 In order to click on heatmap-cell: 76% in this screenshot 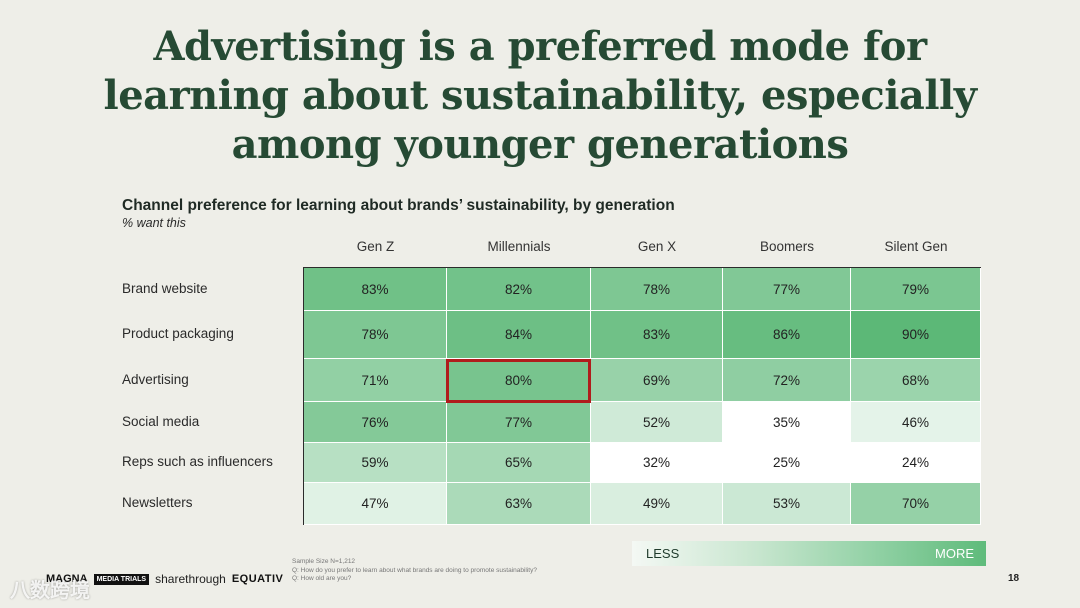, I will do `click(375, 422)`.